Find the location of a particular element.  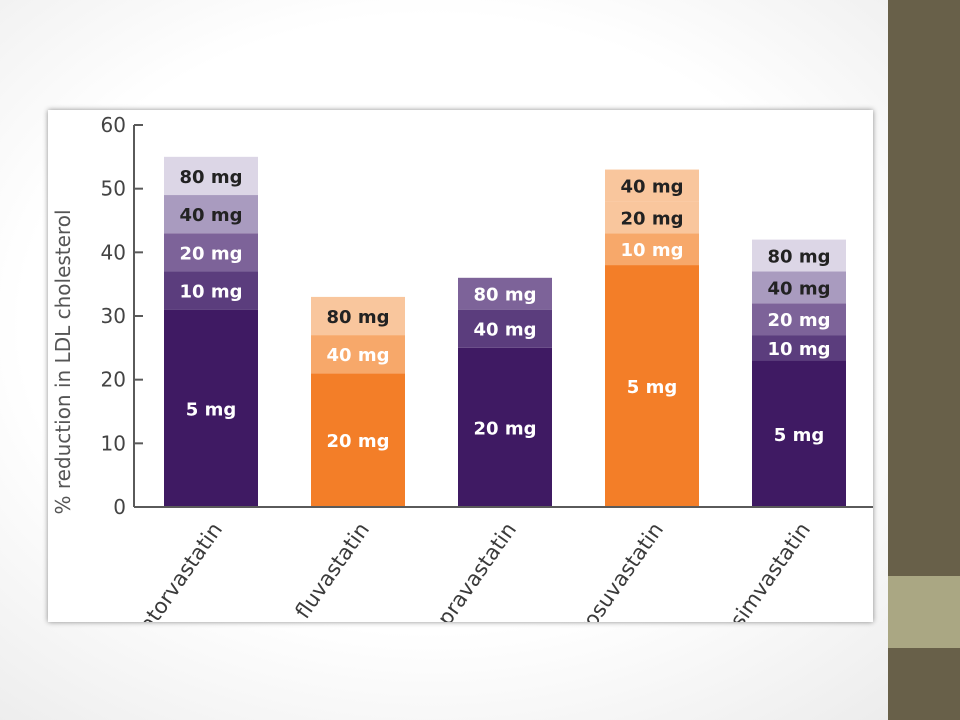

x-tick-label: atorvastatin is located at coordinates (180, 570).